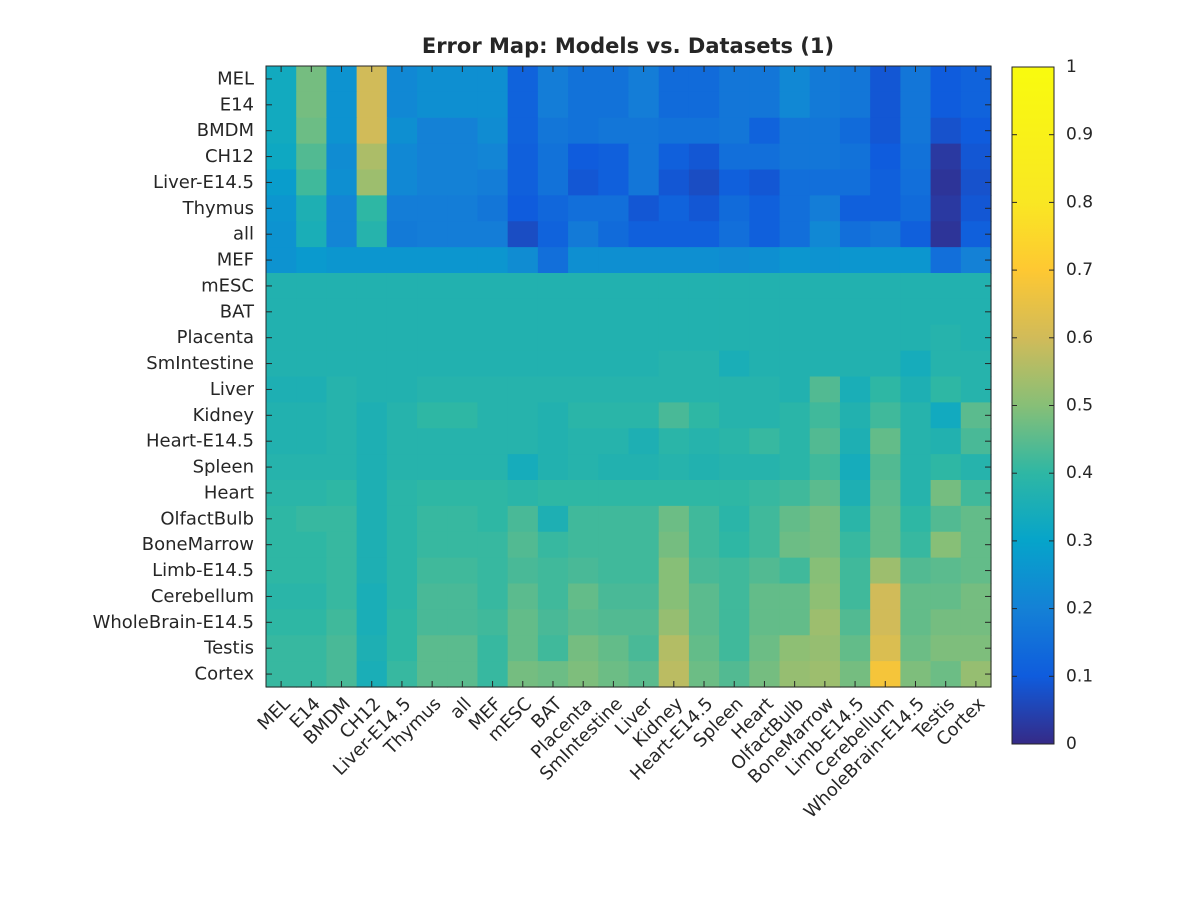  I want to click on y-tick-label: MEF, so click(235, 260).